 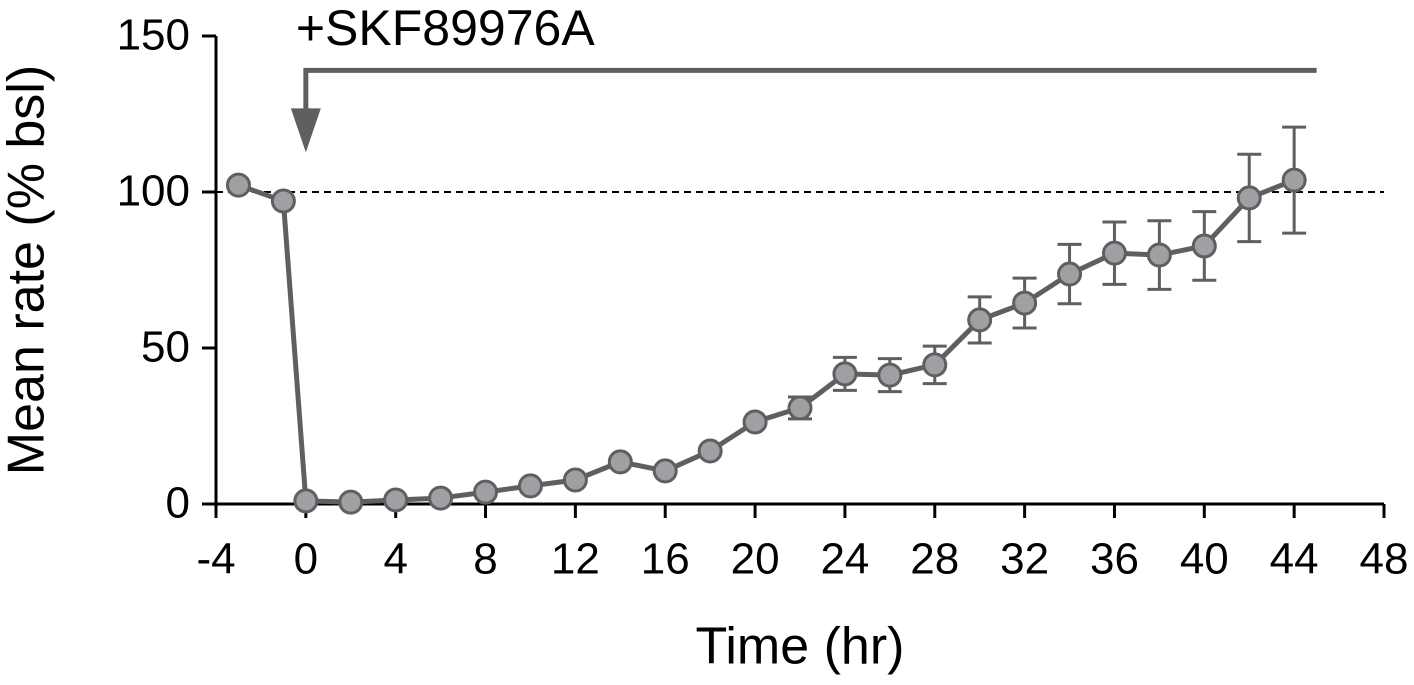 What do you see at coordinates (665, 559) in the screenshot?
I see `x-tick-label: 16` at bounding box center [665, 559].